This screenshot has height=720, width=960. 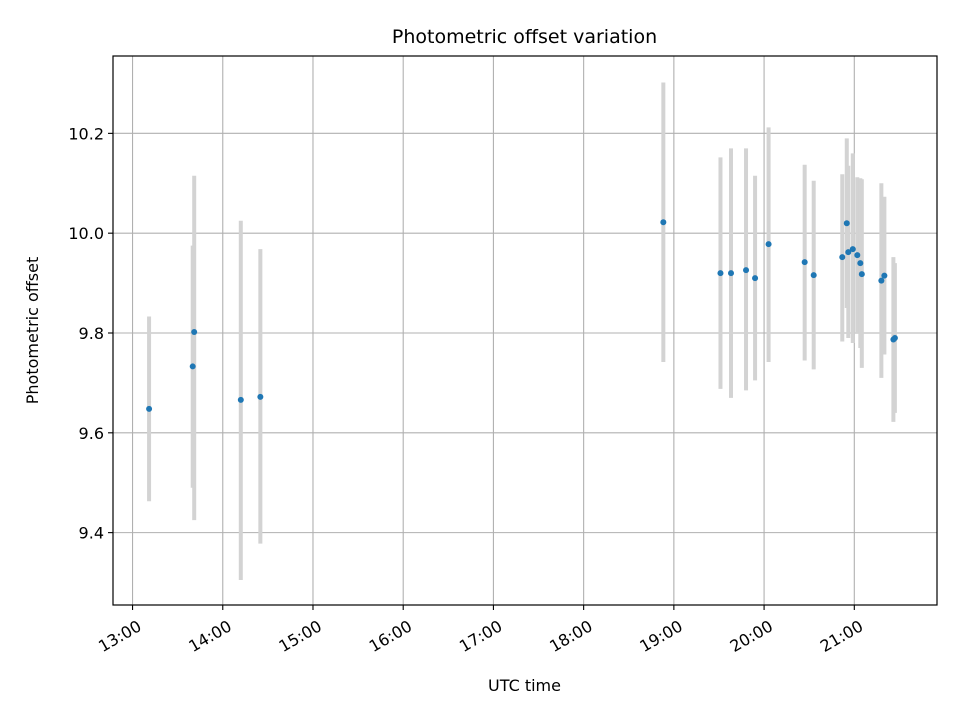 What do you see at coordinates (524, 37) in the screenshot?
I see `chart-title: Photometric offset variation` at bounding box center [524, 37].